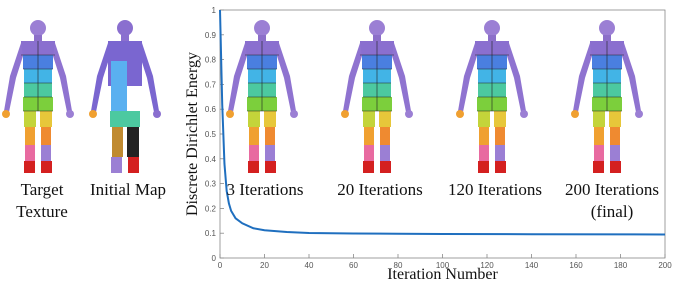 The width and height of the screenshot is (676, 283). What do you see at coordinates (211, 109) in the screenshot?
I see `y-tick-label: 0.6` at bounding box center [211, 109].